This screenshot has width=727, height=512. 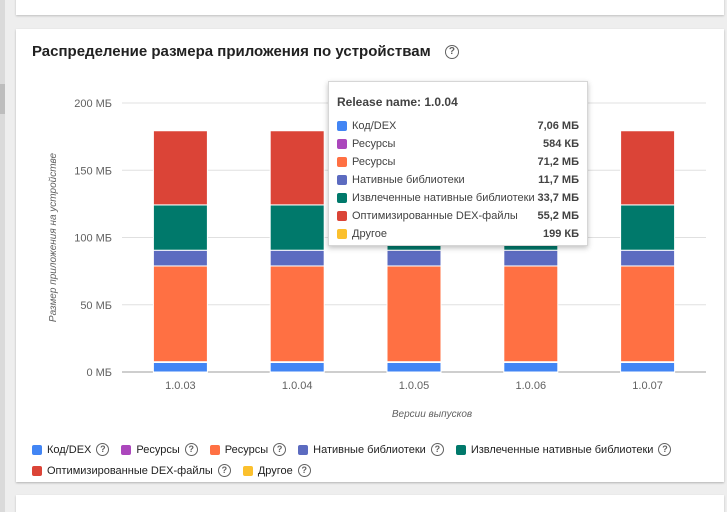 What do you see at coordinates (2, 256) in the screenshot?
I see `left-scroll-edge` at bounding box center [2, 256].